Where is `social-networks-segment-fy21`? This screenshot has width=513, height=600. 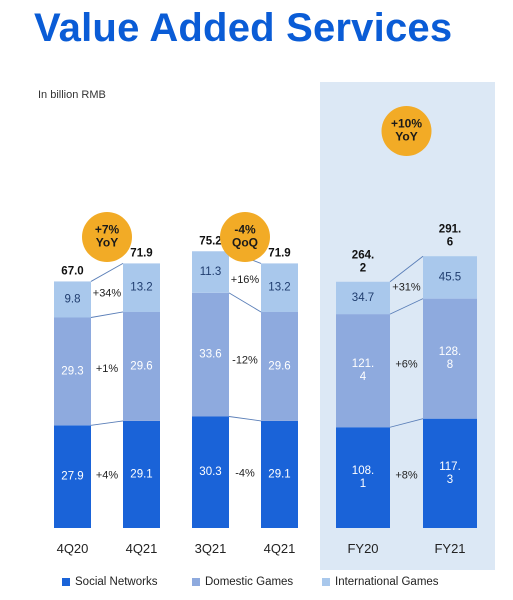
social-networks-segment-fy21 is located at coordinates (450, 473).